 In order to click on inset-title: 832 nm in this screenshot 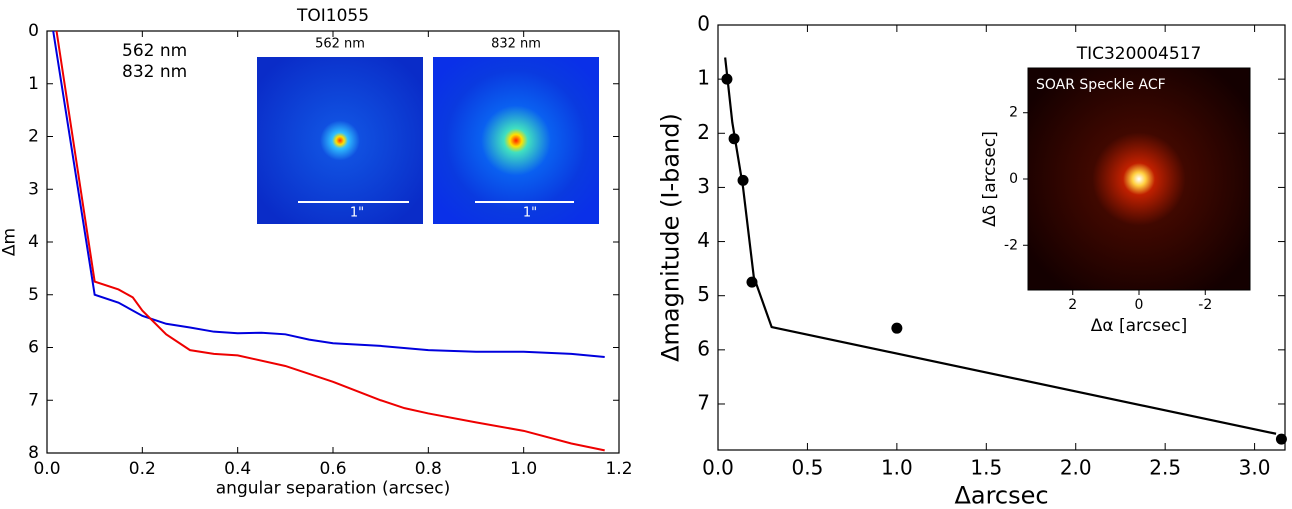, I will do `click(516, 44)`.